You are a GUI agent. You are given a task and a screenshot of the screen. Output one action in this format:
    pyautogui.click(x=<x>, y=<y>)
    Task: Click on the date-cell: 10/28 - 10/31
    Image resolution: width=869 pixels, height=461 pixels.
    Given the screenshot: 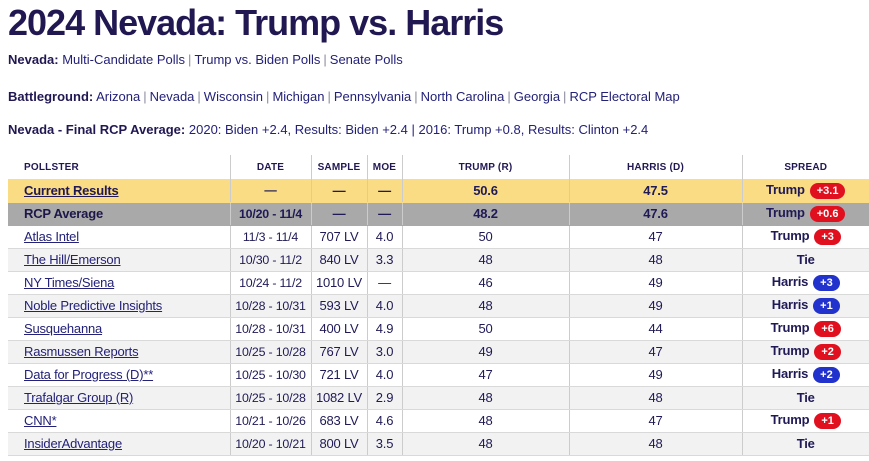 What is the action you would take?
    pyautogui.click(x=271, y=329)
    